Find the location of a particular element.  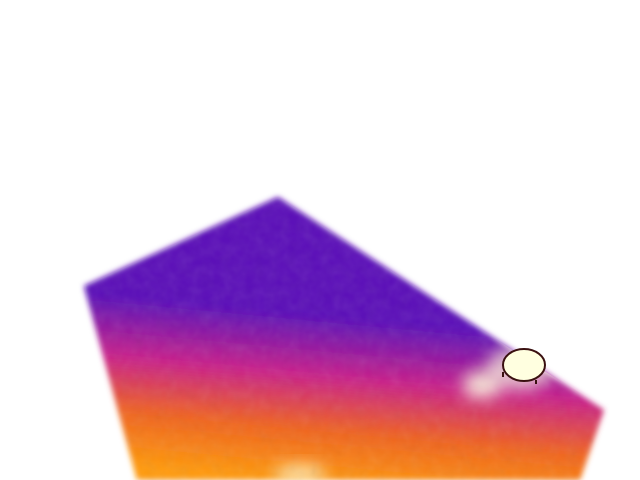

circular-marker is located at coordinates (524, 366).